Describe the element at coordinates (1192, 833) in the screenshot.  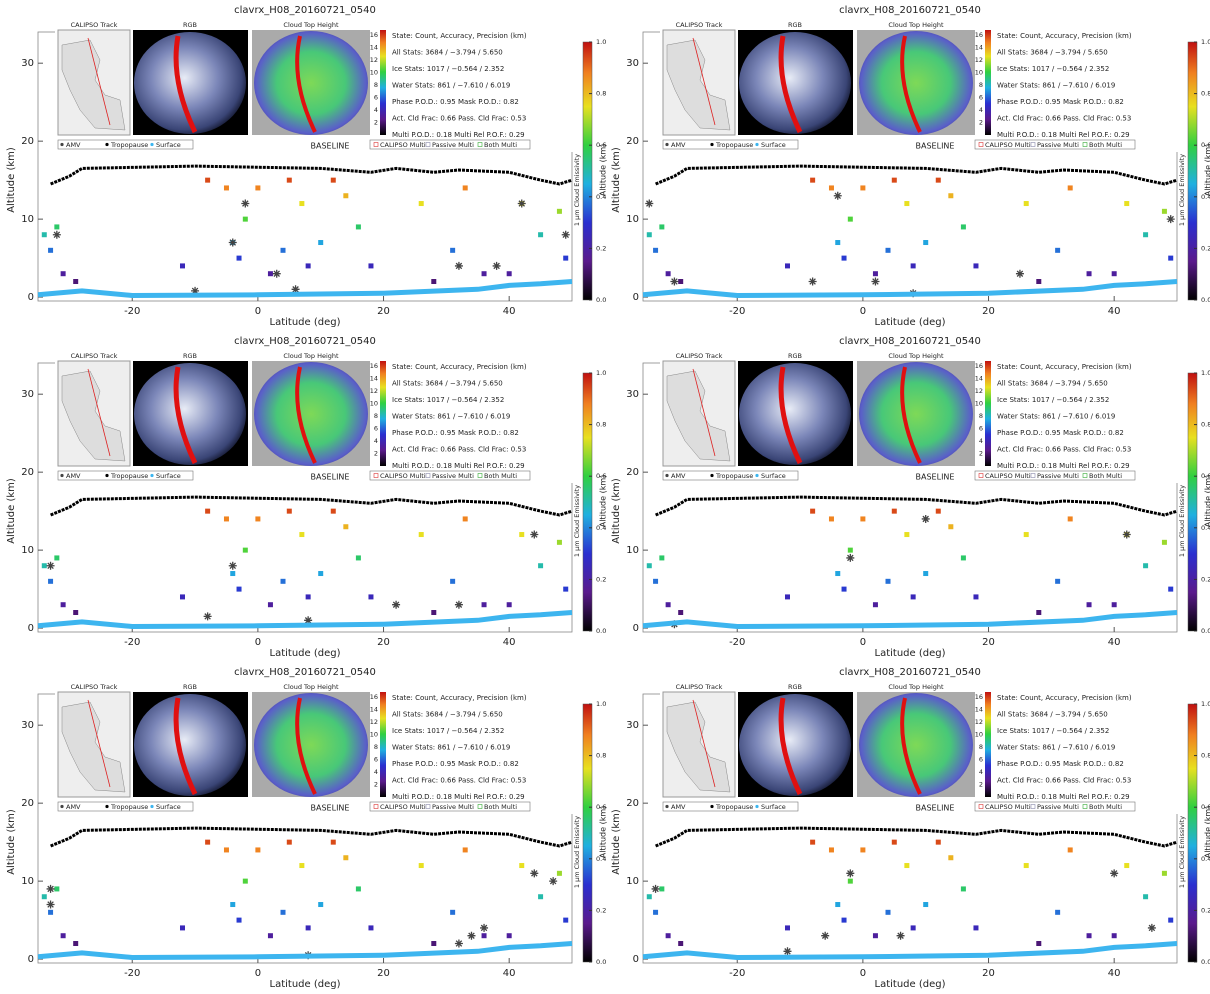
I see `colorbar` at that location.